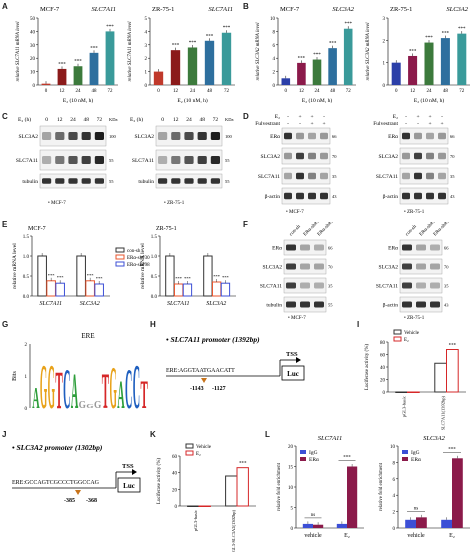  I want to click on kda-marker: 43, so click(446, 305).